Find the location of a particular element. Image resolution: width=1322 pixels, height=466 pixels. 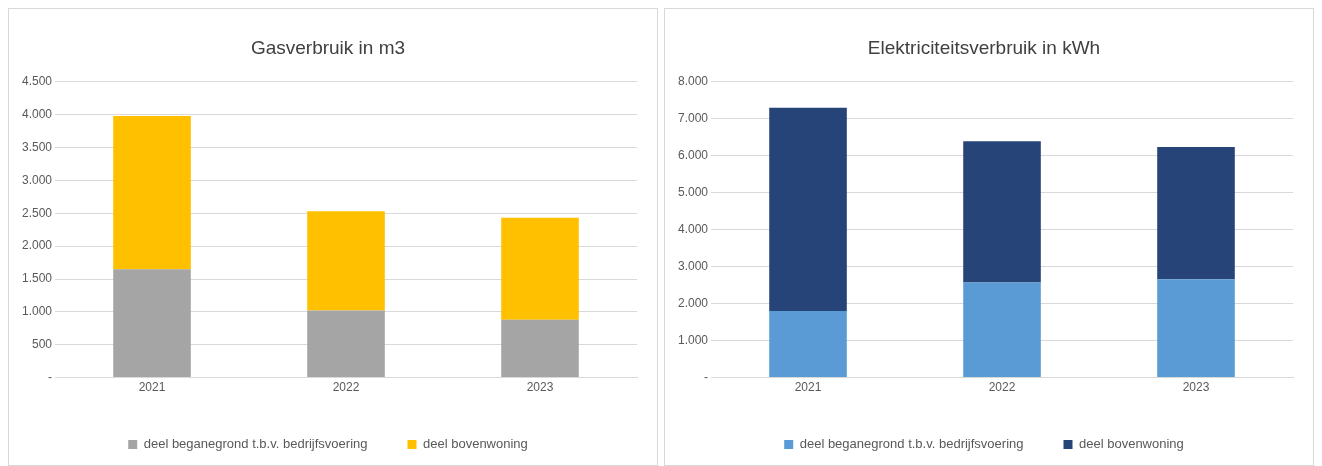

y-tick-label: 500 is located at coordinates (42, 344).